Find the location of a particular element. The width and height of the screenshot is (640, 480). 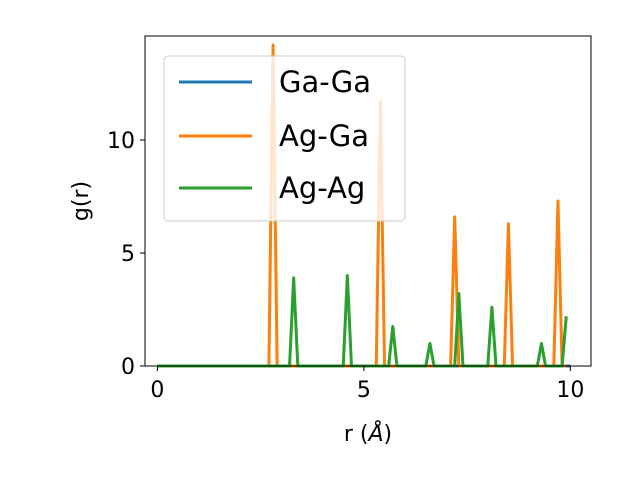

legend: Ga-Ga Ag-Ga Ag-Ag is located at coordinates (284, 138).